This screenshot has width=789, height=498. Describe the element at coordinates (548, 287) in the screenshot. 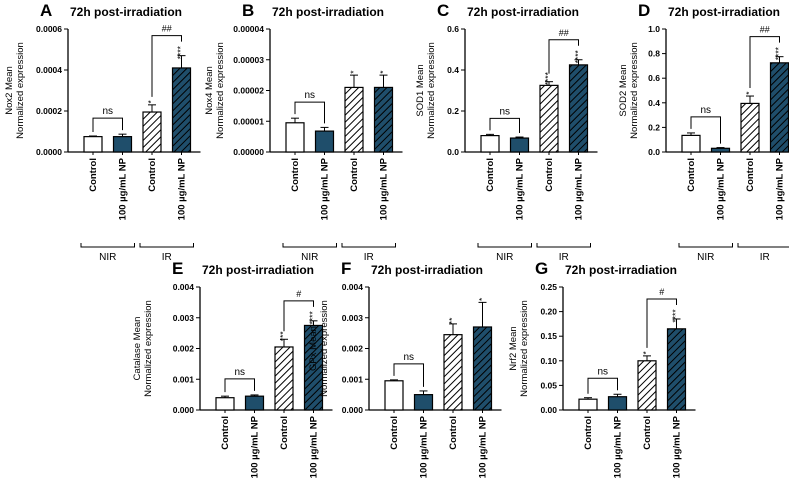

I see `y-tick-label: 0.25` at that location.